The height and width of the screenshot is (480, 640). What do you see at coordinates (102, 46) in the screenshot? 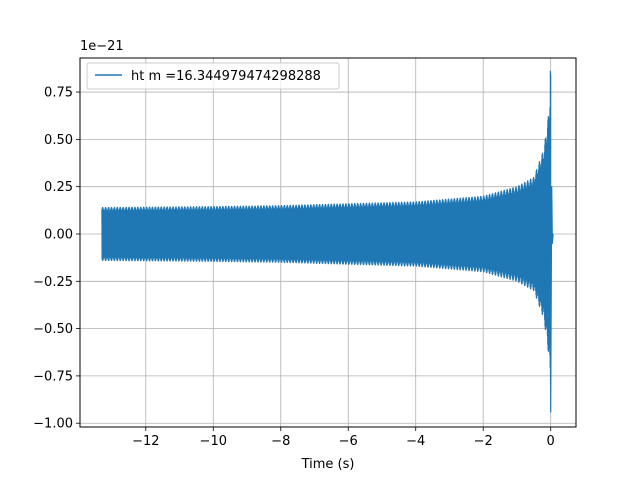
I see `y-axis-multiplier: 1e−21` at bounding box center [102, 46].